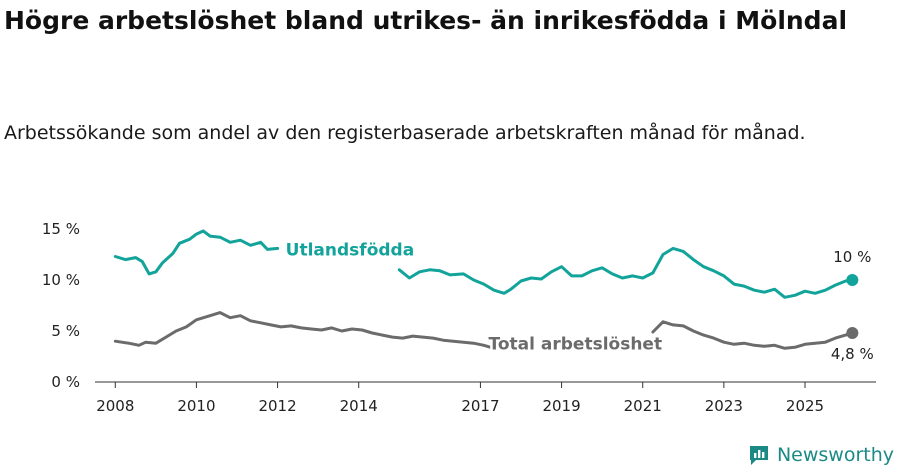 This screenshot has height=474, width=900. What do you see at coordinates (852, 333) in the screenshot?
I see `total-arbetsloshet-end-point` at bounding box center [852, 333].